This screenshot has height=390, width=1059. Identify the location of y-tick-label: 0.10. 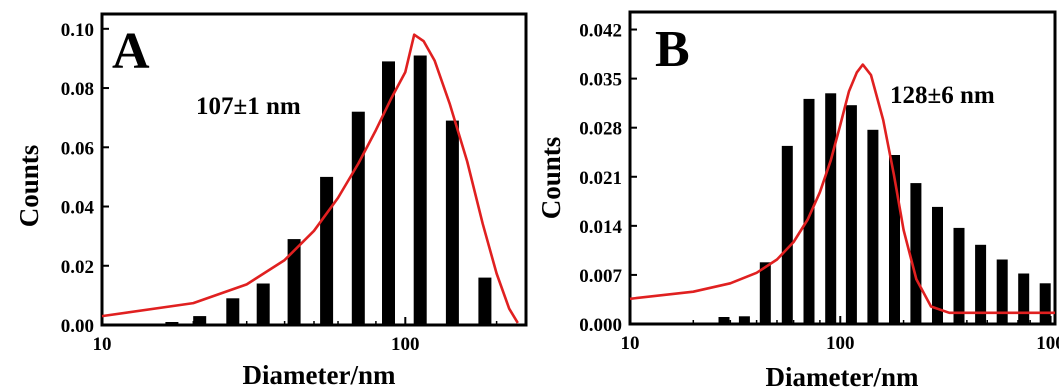
(77, 30).